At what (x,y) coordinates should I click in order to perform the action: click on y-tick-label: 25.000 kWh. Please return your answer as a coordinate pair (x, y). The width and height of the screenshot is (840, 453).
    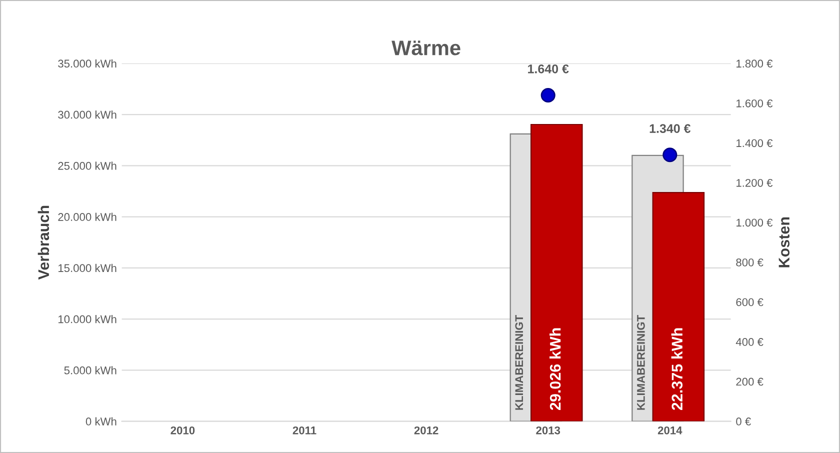
    Looking at the image, I should click on (87, 166).